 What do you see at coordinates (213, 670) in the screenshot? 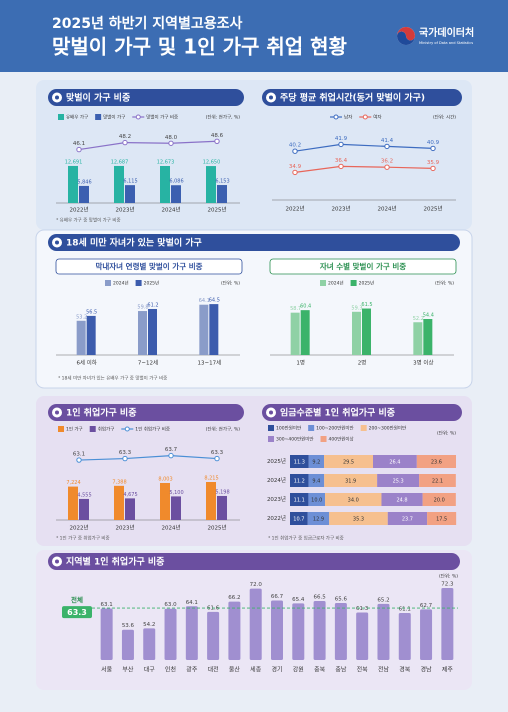
I see `x-tick-label: 대전` at bounding box center [213, 670].